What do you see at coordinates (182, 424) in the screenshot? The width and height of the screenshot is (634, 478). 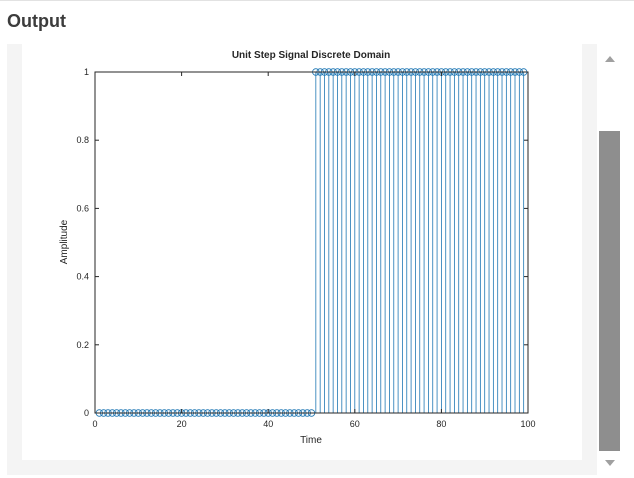 I see `x-tick-label: 20` at bounding box center [182, 424].